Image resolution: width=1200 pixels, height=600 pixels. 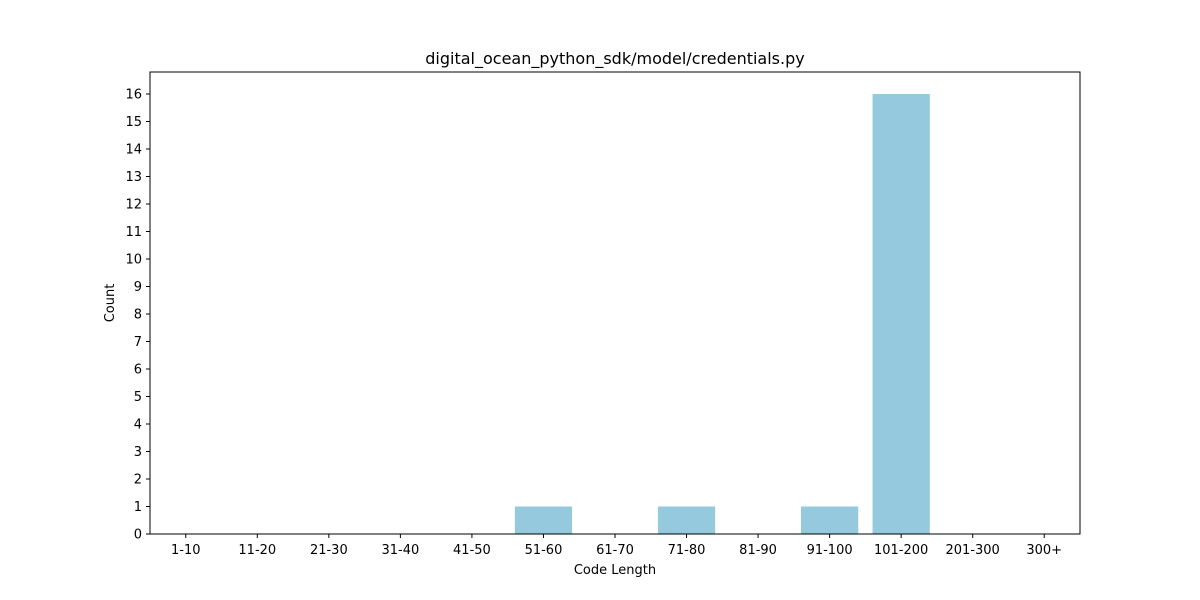 What do you see at coordinates (615, 550) in the screenshot?
I see `x-tick-label: 61-70` at bounding box center [615, 550].